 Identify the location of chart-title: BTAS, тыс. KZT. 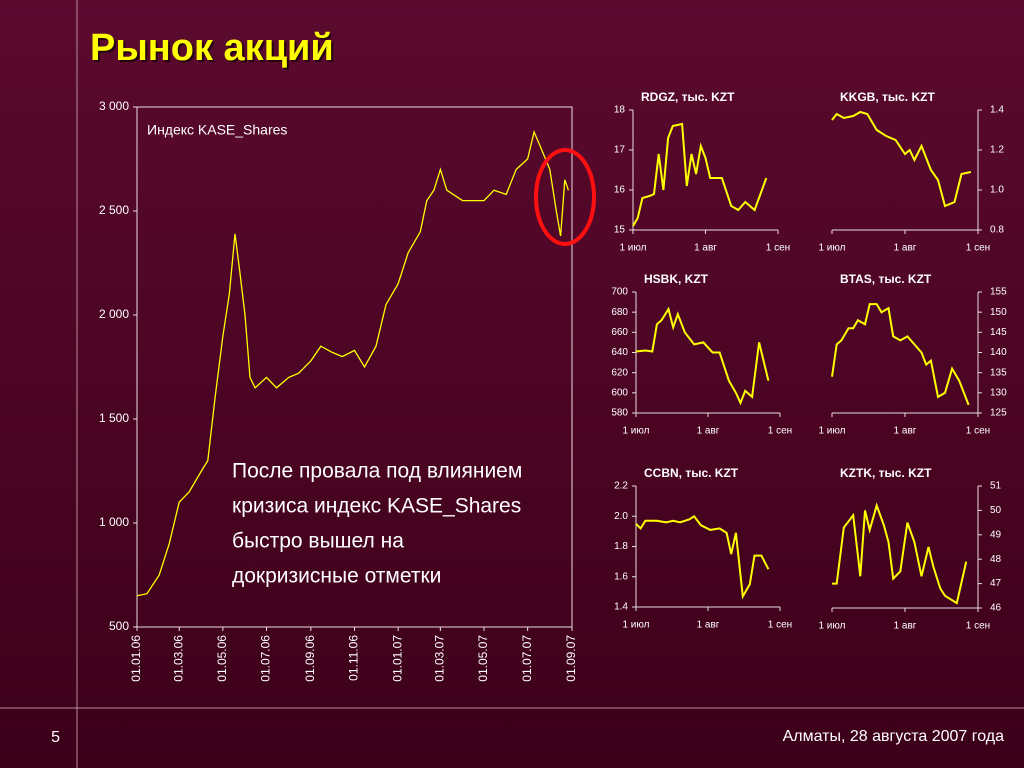
(886, 279).